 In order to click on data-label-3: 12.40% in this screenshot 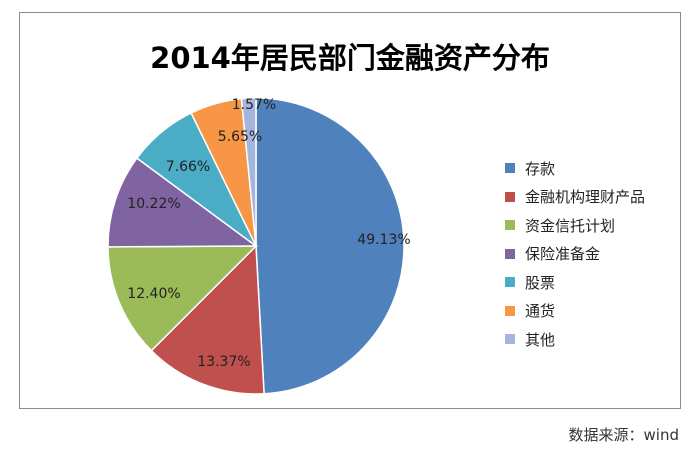, I will do `click(153, 294)`.